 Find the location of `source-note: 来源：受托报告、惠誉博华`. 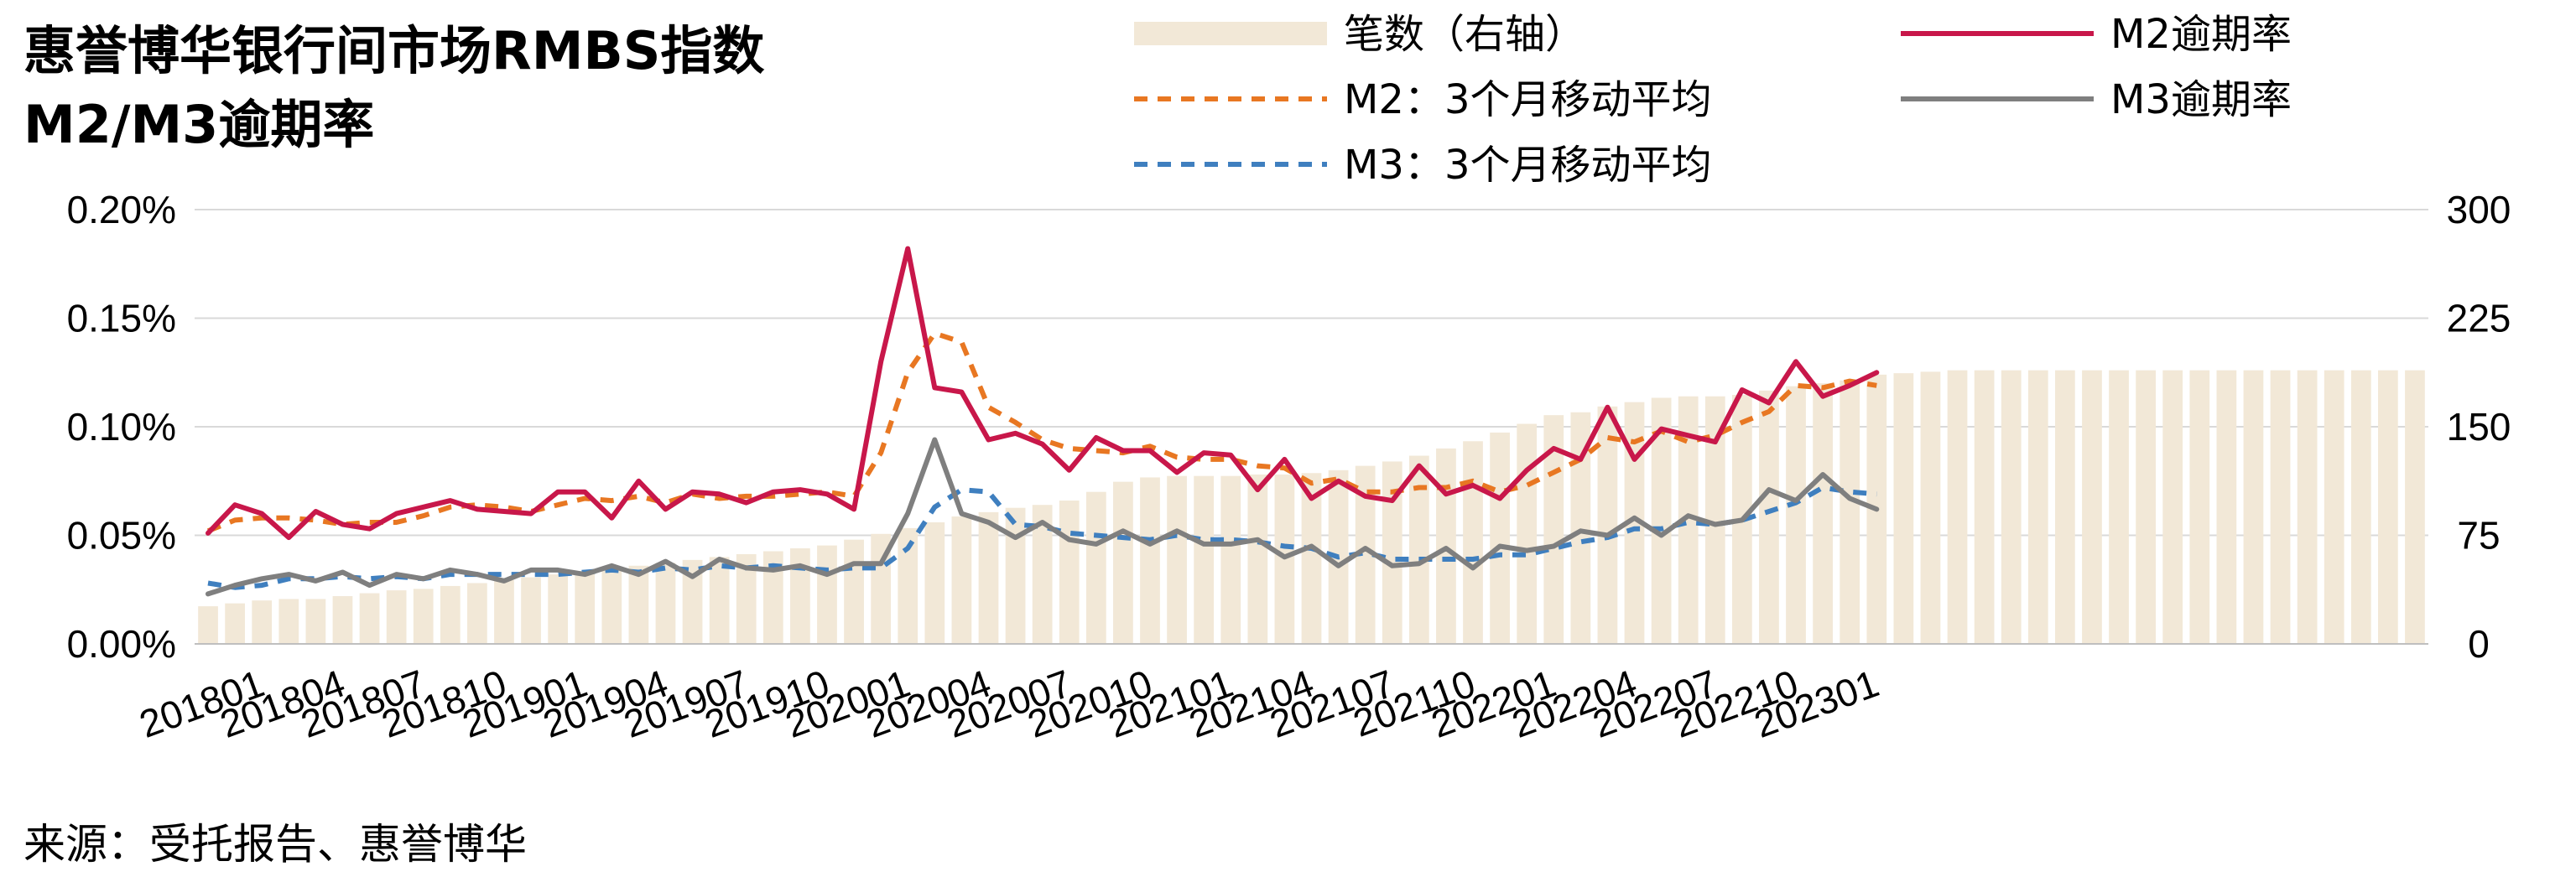

source-note: 来源：受托报告、惠誉博华 is located at coordinates (275, 844).